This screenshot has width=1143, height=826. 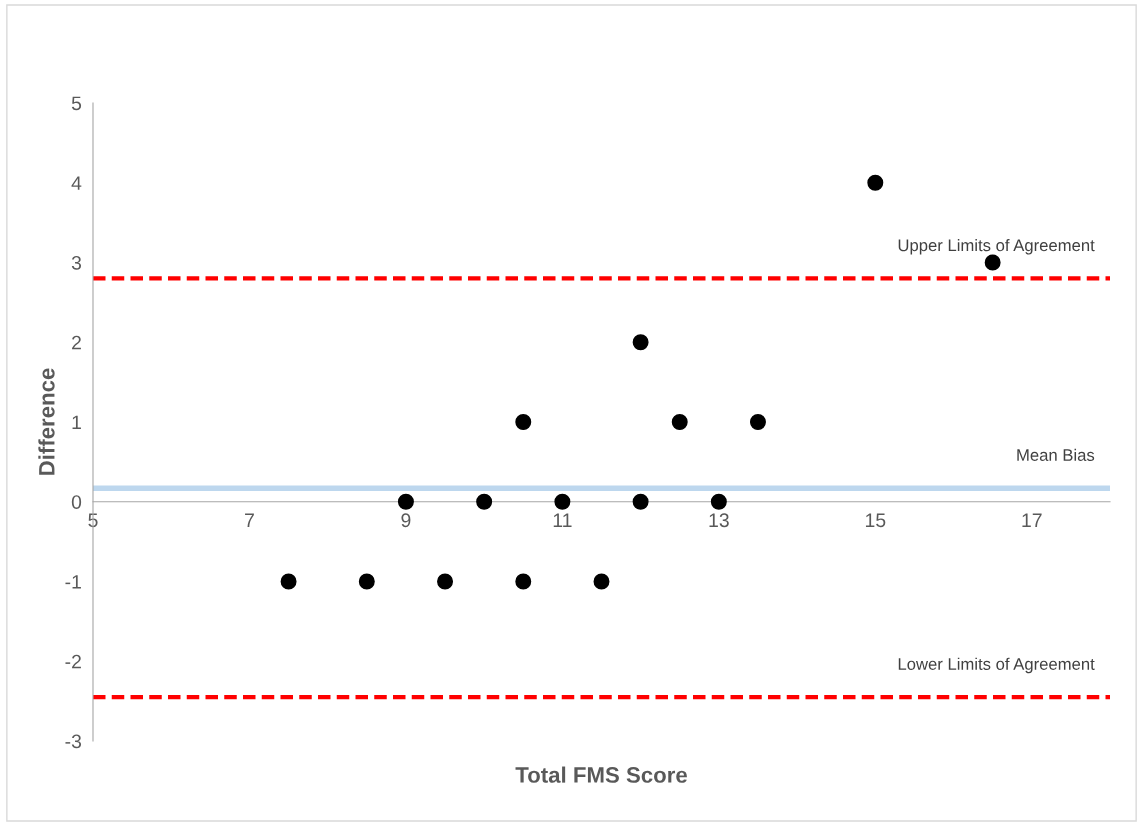 I want to click on x-tick-label: 5, so click(x=93, y=520).